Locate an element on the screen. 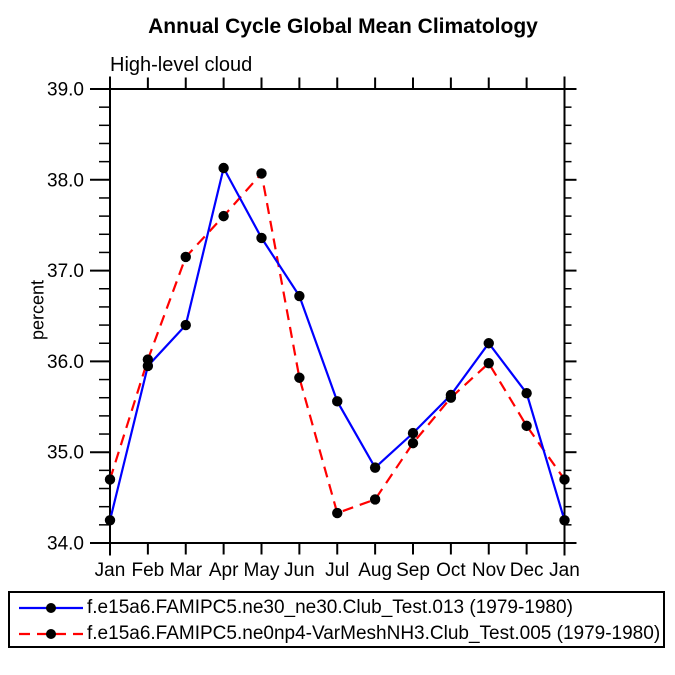 This screenshot has height=675, width=675. chart-subtitle: High-level cloud is located at coordinates (181, 65).